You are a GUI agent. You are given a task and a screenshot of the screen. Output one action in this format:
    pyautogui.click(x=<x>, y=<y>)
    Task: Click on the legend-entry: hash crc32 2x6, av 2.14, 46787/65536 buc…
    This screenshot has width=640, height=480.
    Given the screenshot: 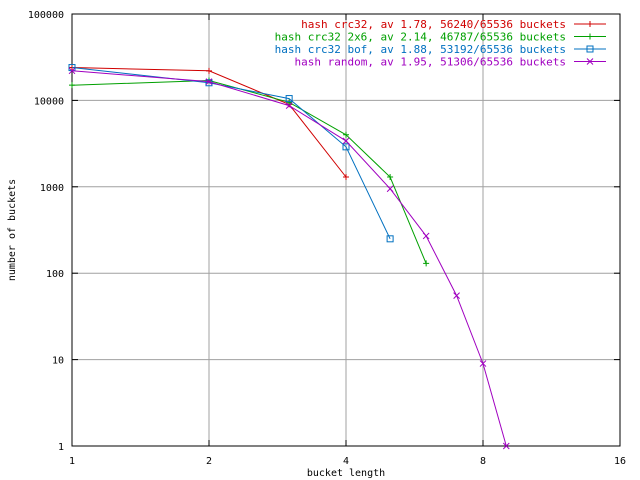 What is the action you would take?
    pyautogui.click(x=440, y=37)
    